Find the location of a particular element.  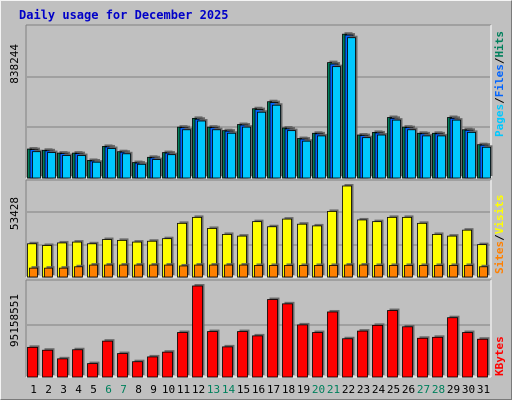

legend-item-sites: Sites is located at coordinates (499, 257).